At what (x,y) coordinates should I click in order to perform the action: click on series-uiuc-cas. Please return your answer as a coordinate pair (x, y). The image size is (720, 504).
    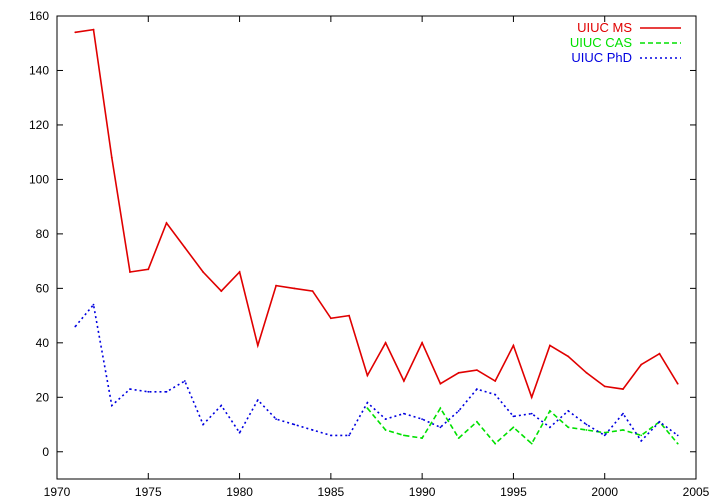
    Looking at the image, I should click on (522, 425).